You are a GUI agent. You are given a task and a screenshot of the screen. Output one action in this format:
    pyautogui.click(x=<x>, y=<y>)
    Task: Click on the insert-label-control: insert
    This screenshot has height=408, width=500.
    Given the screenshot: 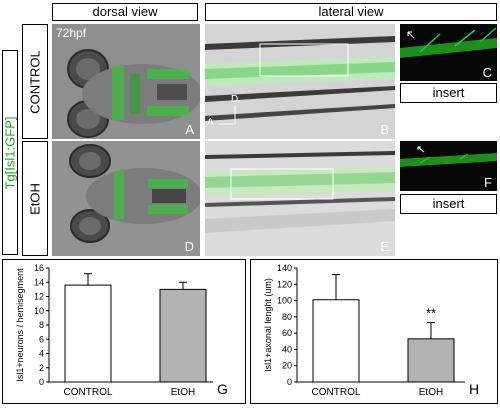 What is the action you would take?
    pyautogui.click(x=448, y=93)
    